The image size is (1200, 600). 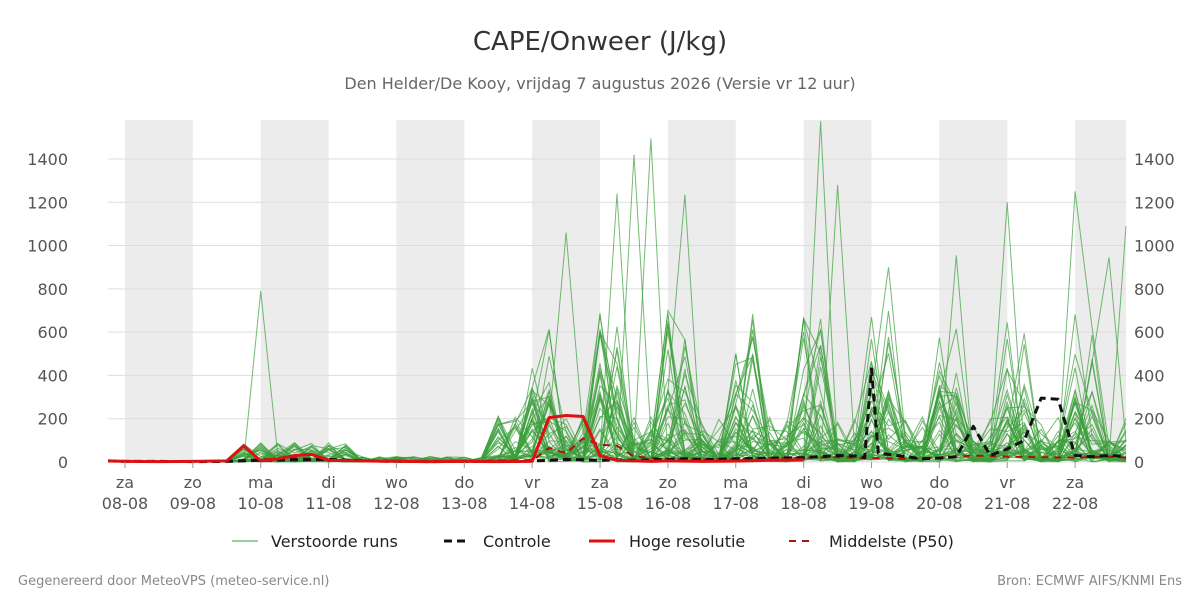 I want to click on x-tick-date-12: 20-08, so click(x=939, y=503).